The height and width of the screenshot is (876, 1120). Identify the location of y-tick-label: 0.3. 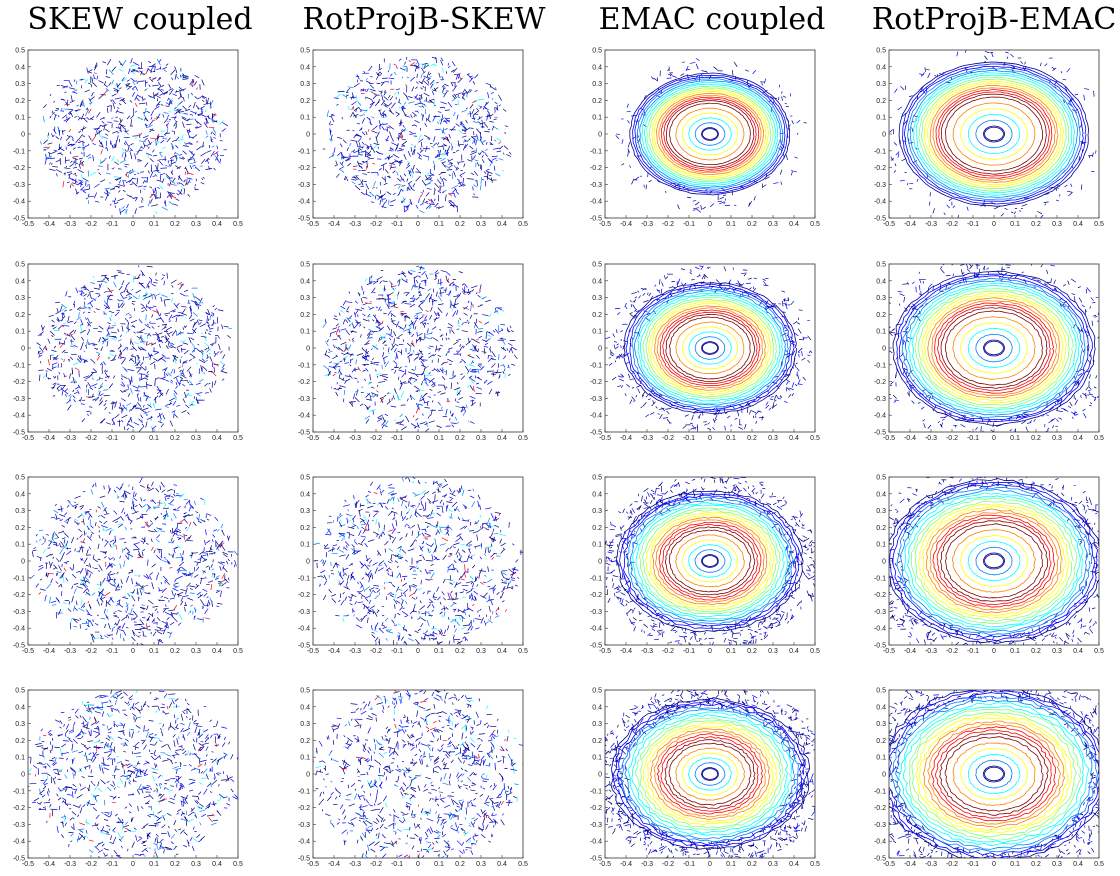
(881, 84).